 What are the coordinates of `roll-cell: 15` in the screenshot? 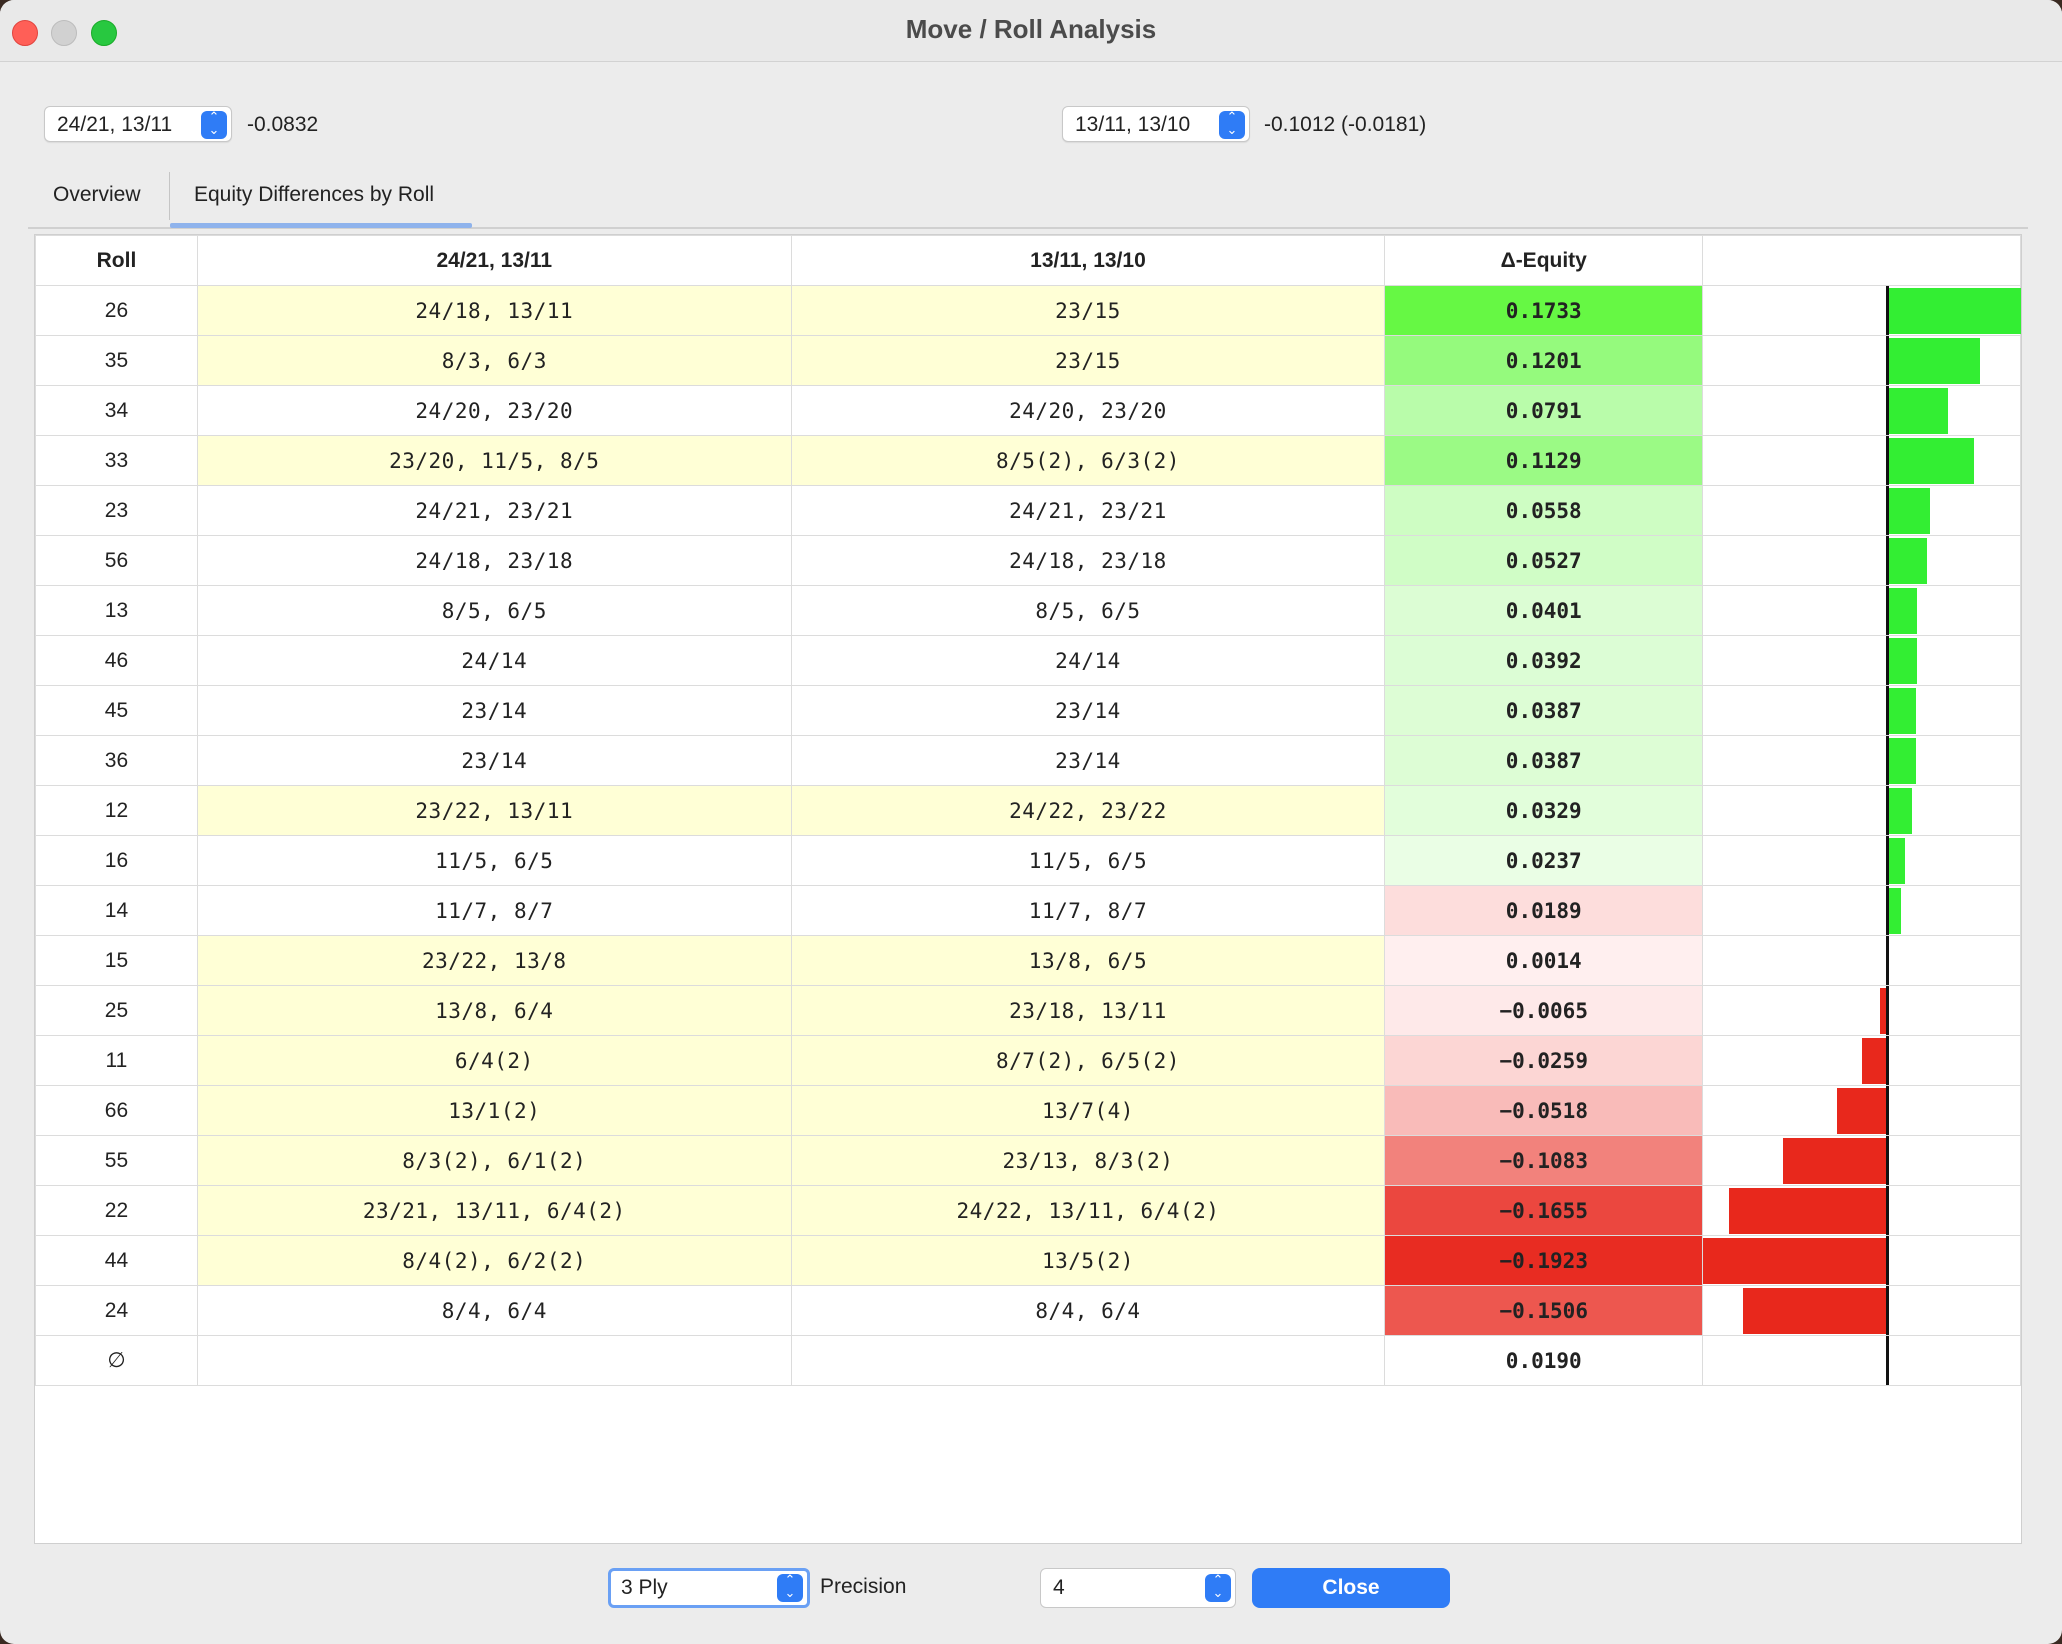 It's located at (116, 960).